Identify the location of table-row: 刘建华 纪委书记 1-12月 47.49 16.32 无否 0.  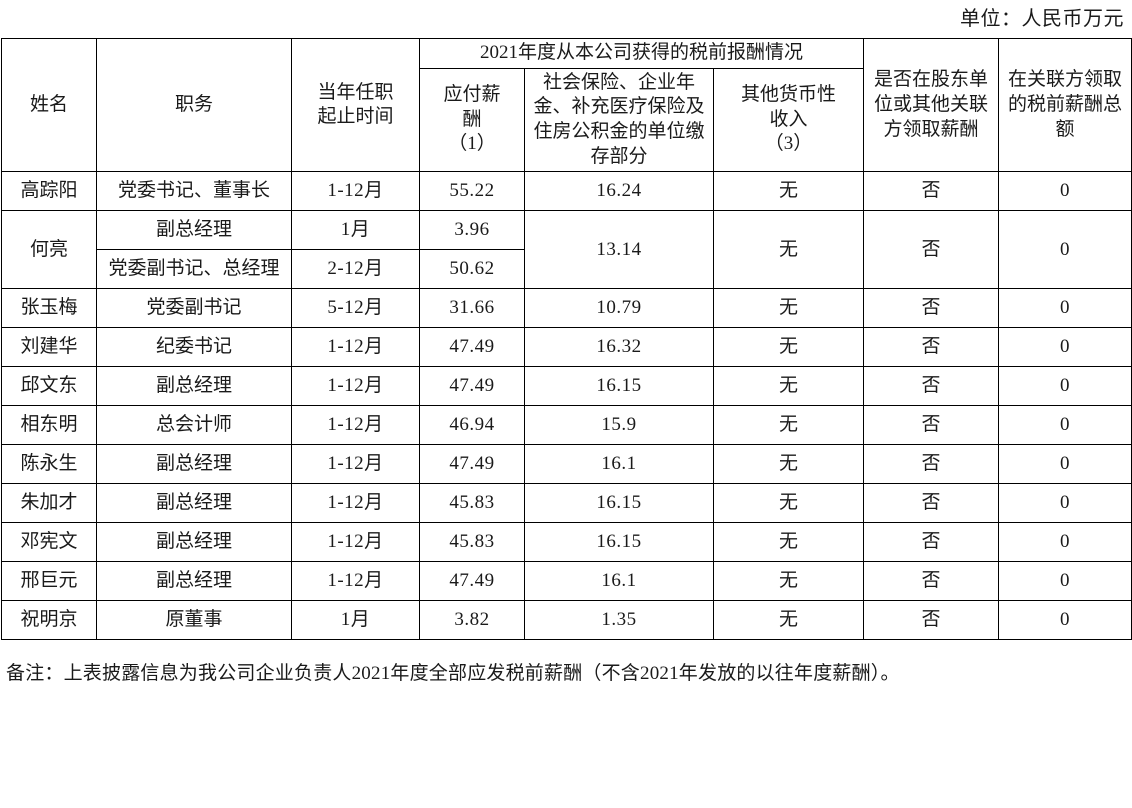
(566, 347).